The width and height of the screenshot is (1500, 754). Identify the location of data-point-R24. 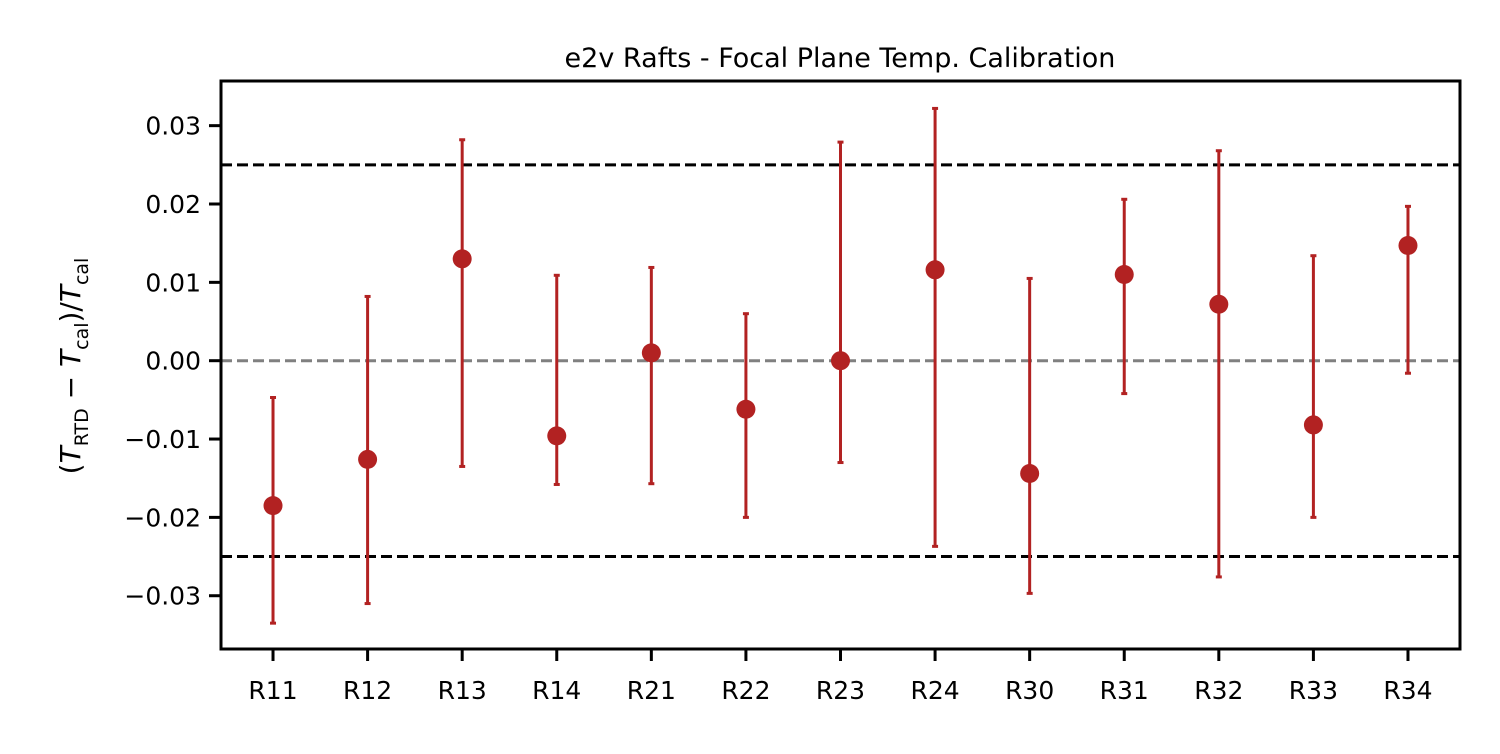
(935, 270).